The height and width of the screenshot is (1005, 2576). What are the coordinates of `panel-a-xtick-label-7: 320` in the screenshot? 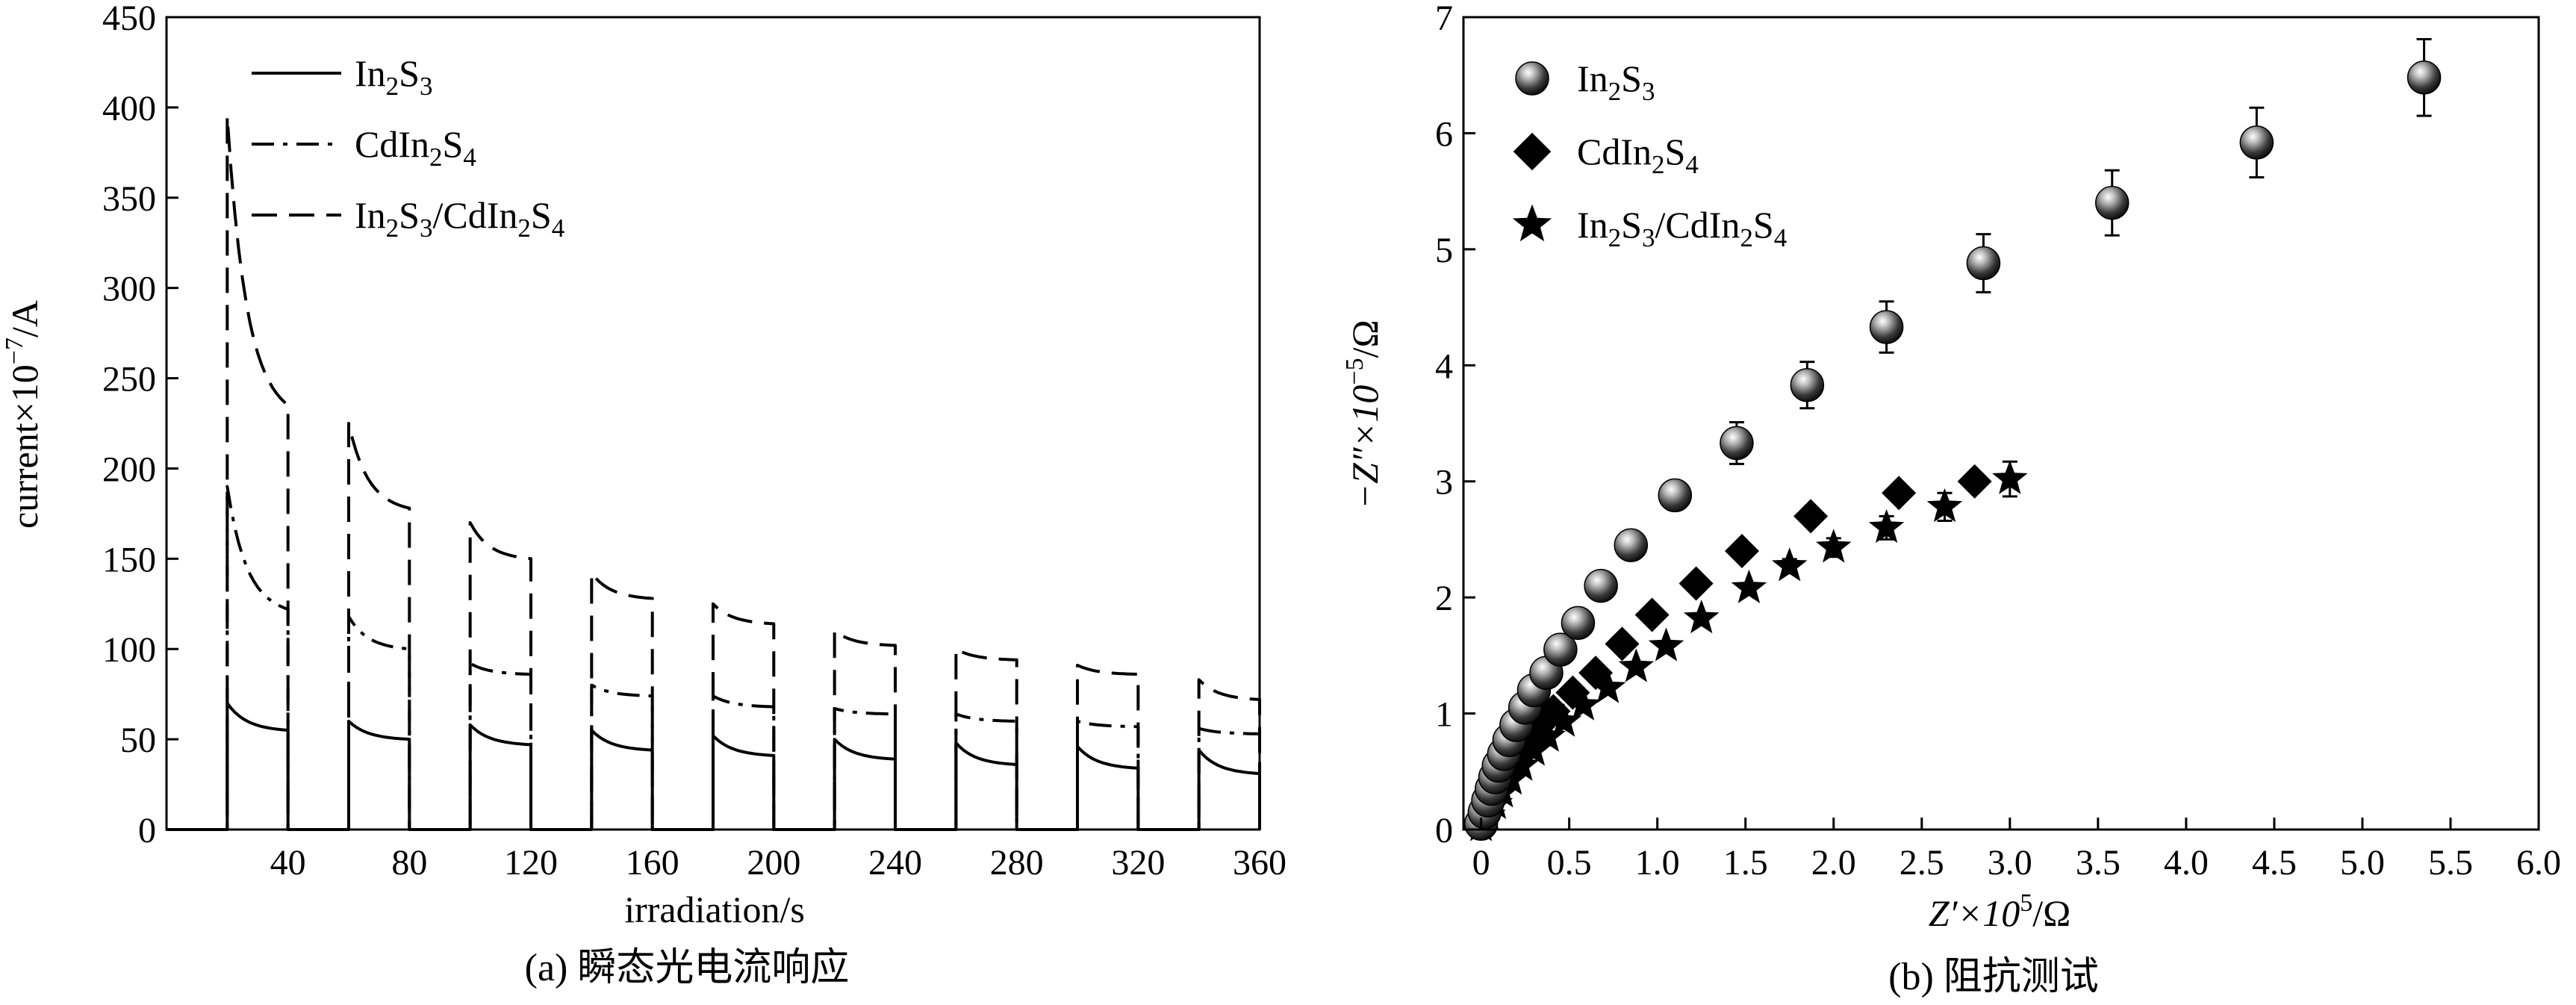 It's located at (1138, 863).